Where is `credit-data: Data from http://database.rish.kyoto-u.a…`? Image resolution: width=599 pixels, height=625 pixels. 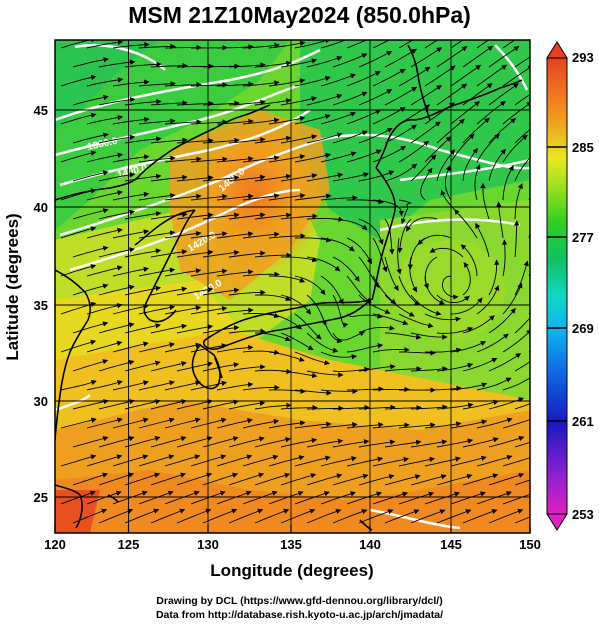
credit-data: Data from http://database.rish.kyoto-u.a… is located at coordinates (299, 615).